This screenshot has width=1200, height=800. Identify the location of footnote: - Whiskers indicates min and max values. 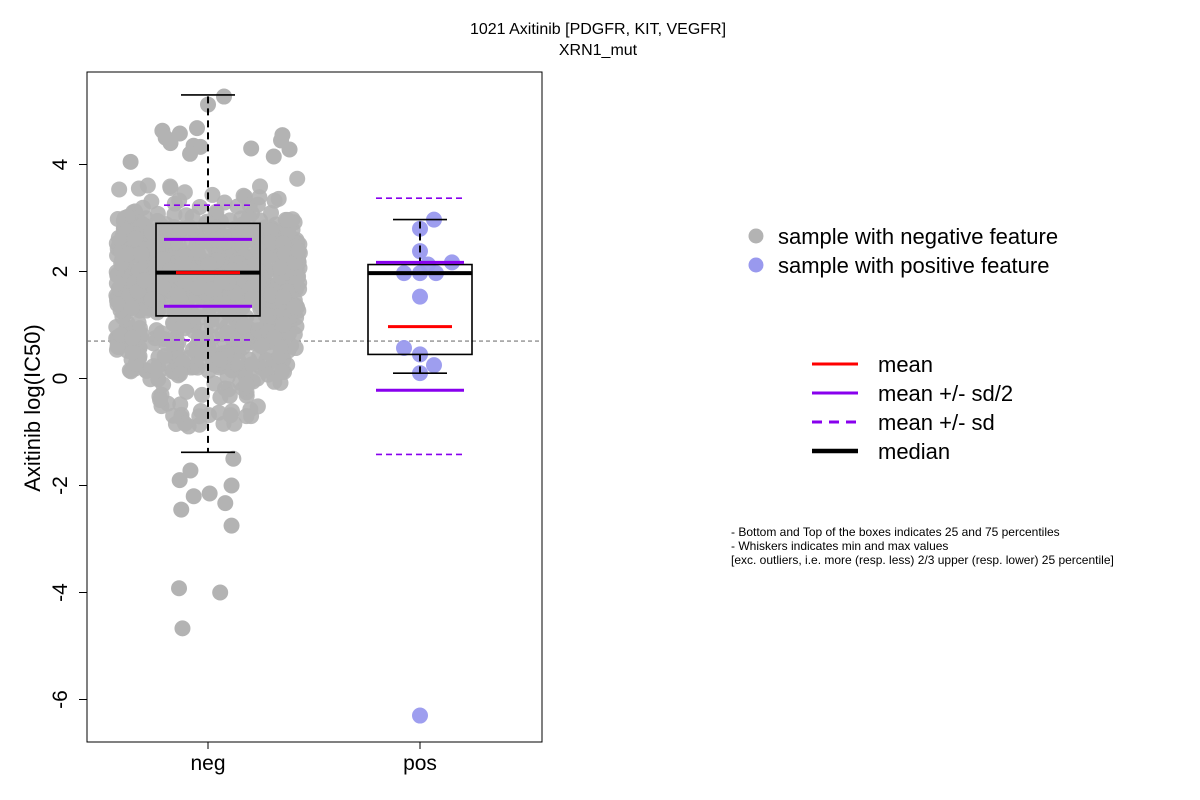
(839, 546).